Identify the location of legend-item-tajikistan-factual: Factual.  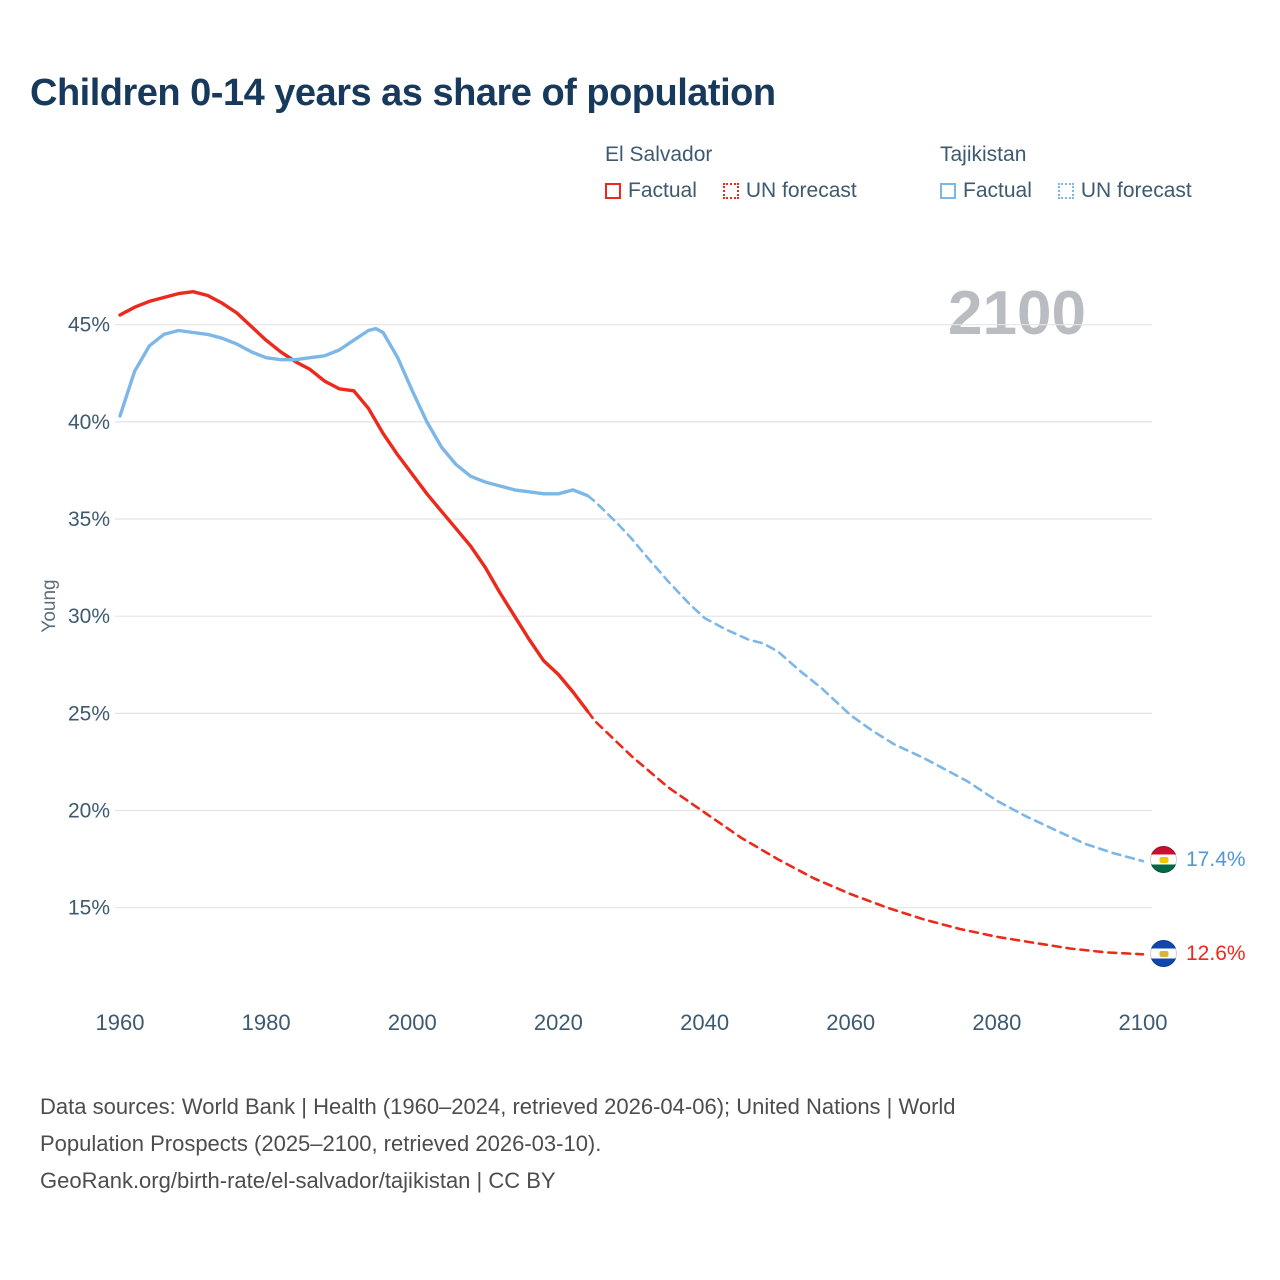
(986, 191).